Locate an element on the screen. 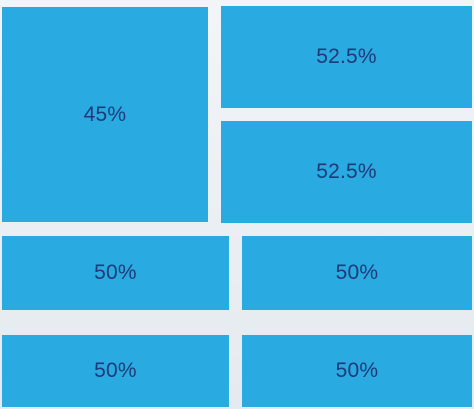 The image size is (474, 409). tile-3: 52.5% is located at coordinates (346, 172).